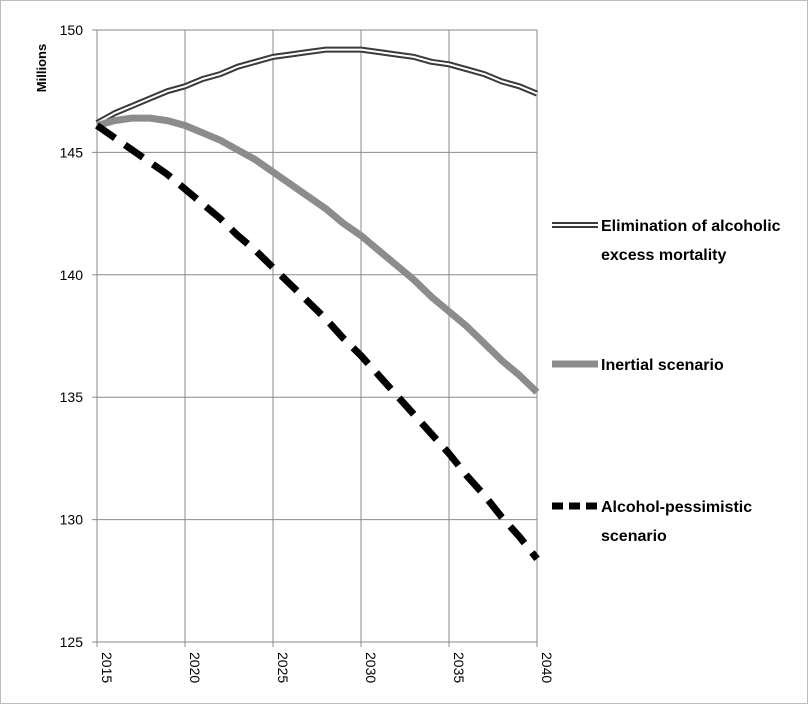 The width and height of the screenshot is (811, 707). I want to click on x-tick-label: 2040, so click(547, 667).